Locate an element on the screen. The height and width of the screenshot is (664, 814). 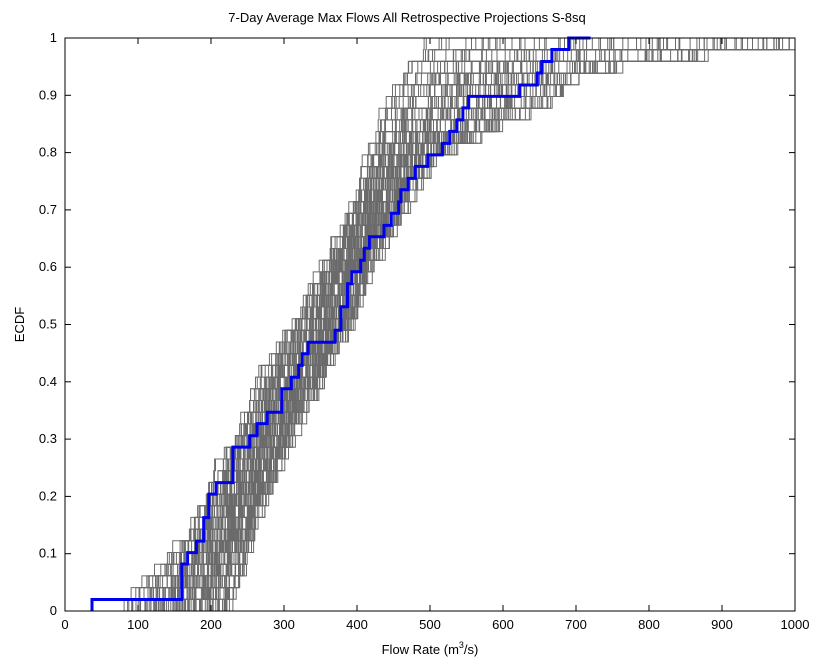
x-axis-label-sup: 3 is located at coordinates (461, 645).